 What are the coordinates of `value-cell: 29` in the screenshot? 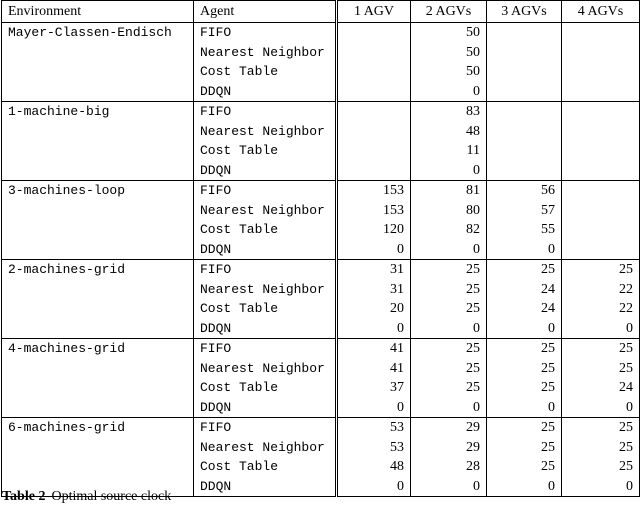 It's located at (448, 447).